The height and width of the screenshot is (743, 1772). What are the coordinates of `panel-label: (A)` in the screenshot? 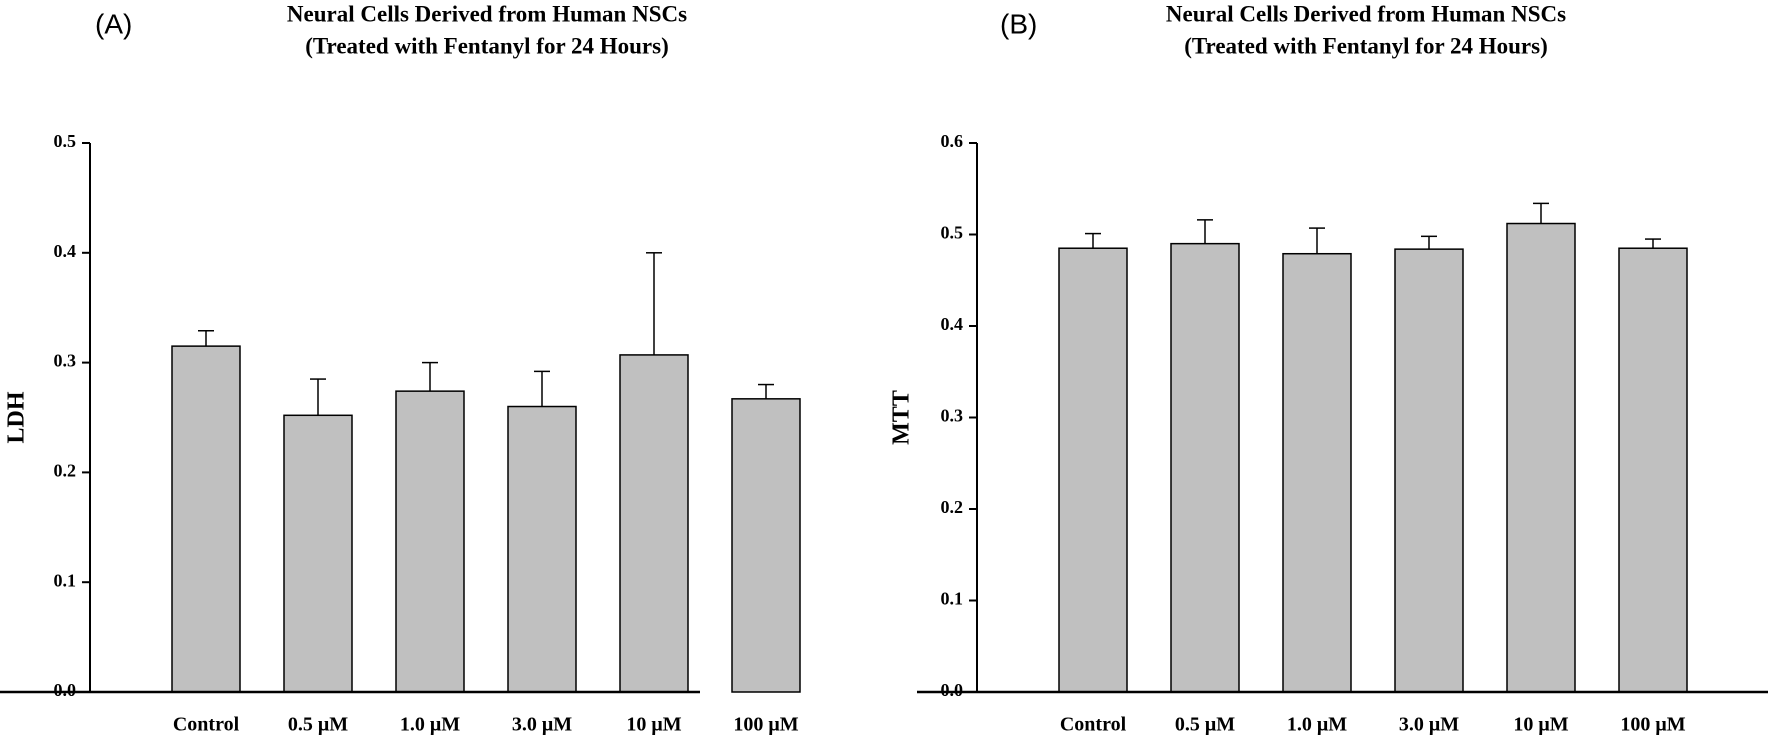 It's located at (113, 23).